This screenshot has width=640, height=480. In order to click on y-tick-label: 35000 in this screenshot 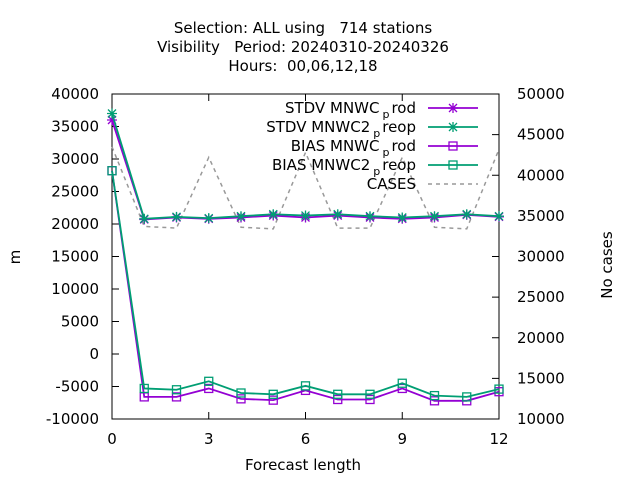, I will do `click(75, 127)`.